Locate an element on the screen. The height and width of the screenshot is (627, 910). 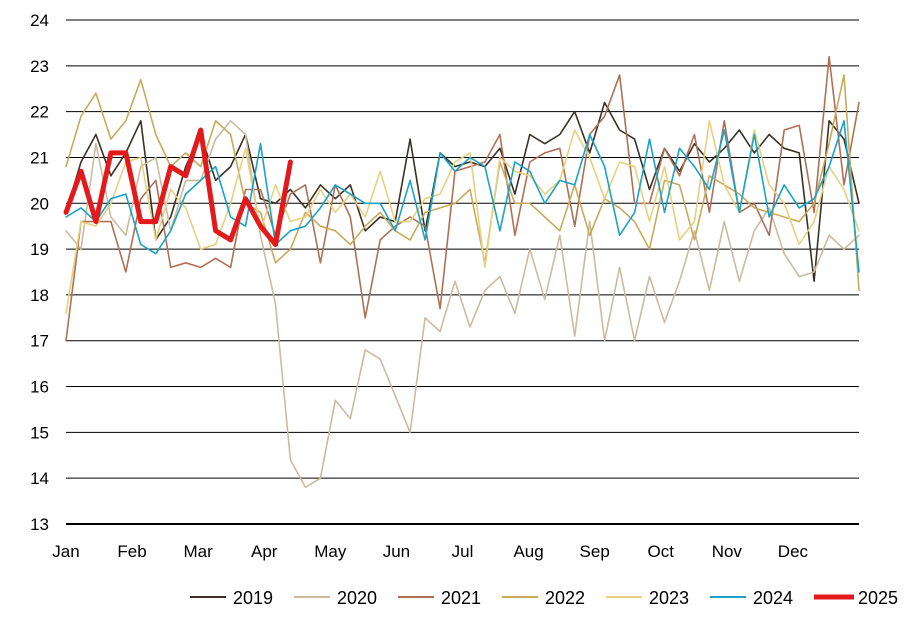
y-tick-label-16: 16 is located at coordinates (39, 387).